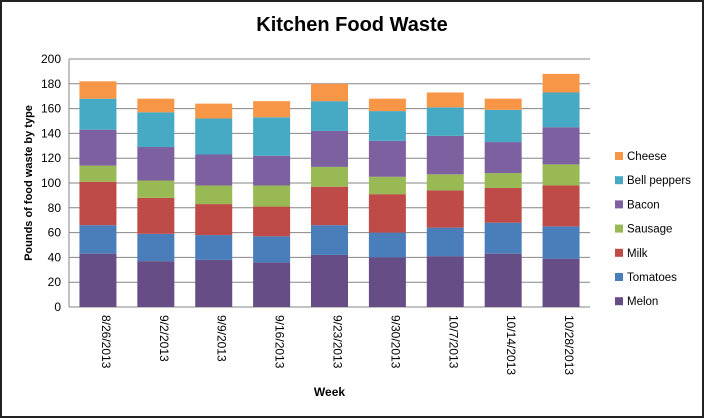 This screenshot has height=418, width=704. Describe the element at coordinates (51, 158) in the screenshot. I see `y-tick-label: 120` at that location.